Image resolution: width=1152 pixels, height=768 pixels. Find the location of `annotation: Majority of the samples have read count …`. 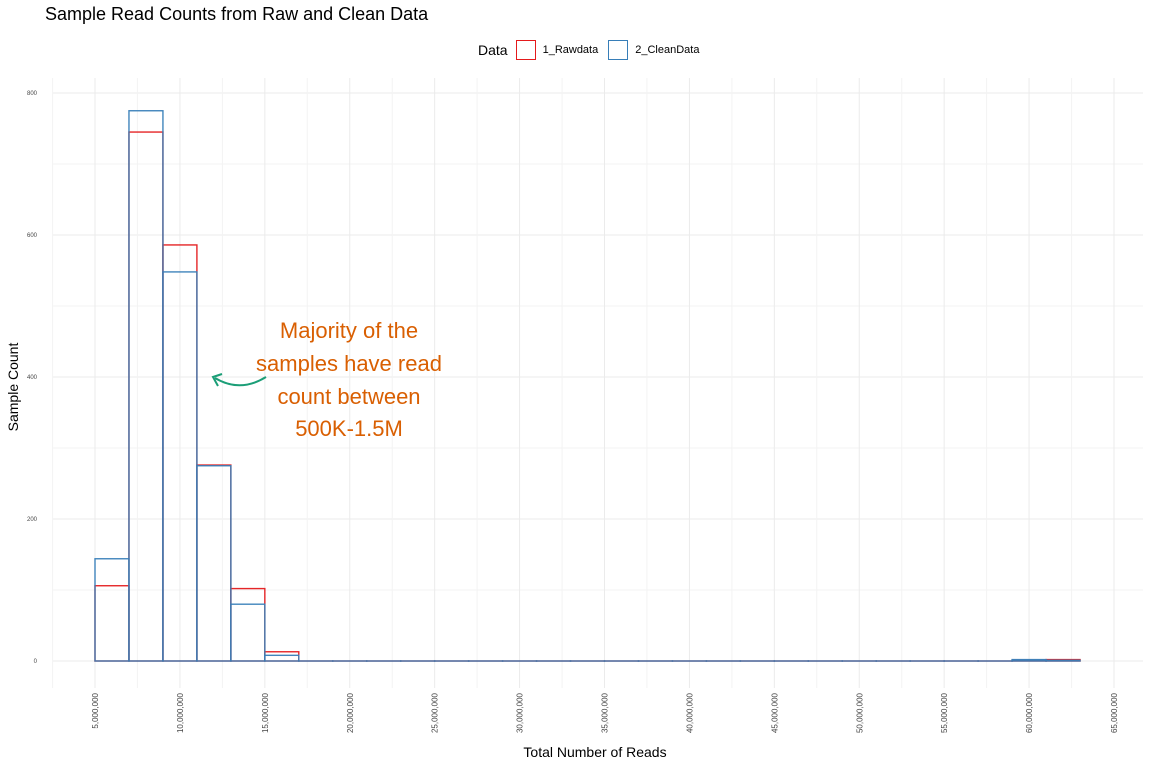

annotation: Majority of the samples have read count … is located at coordinates (326, 379).